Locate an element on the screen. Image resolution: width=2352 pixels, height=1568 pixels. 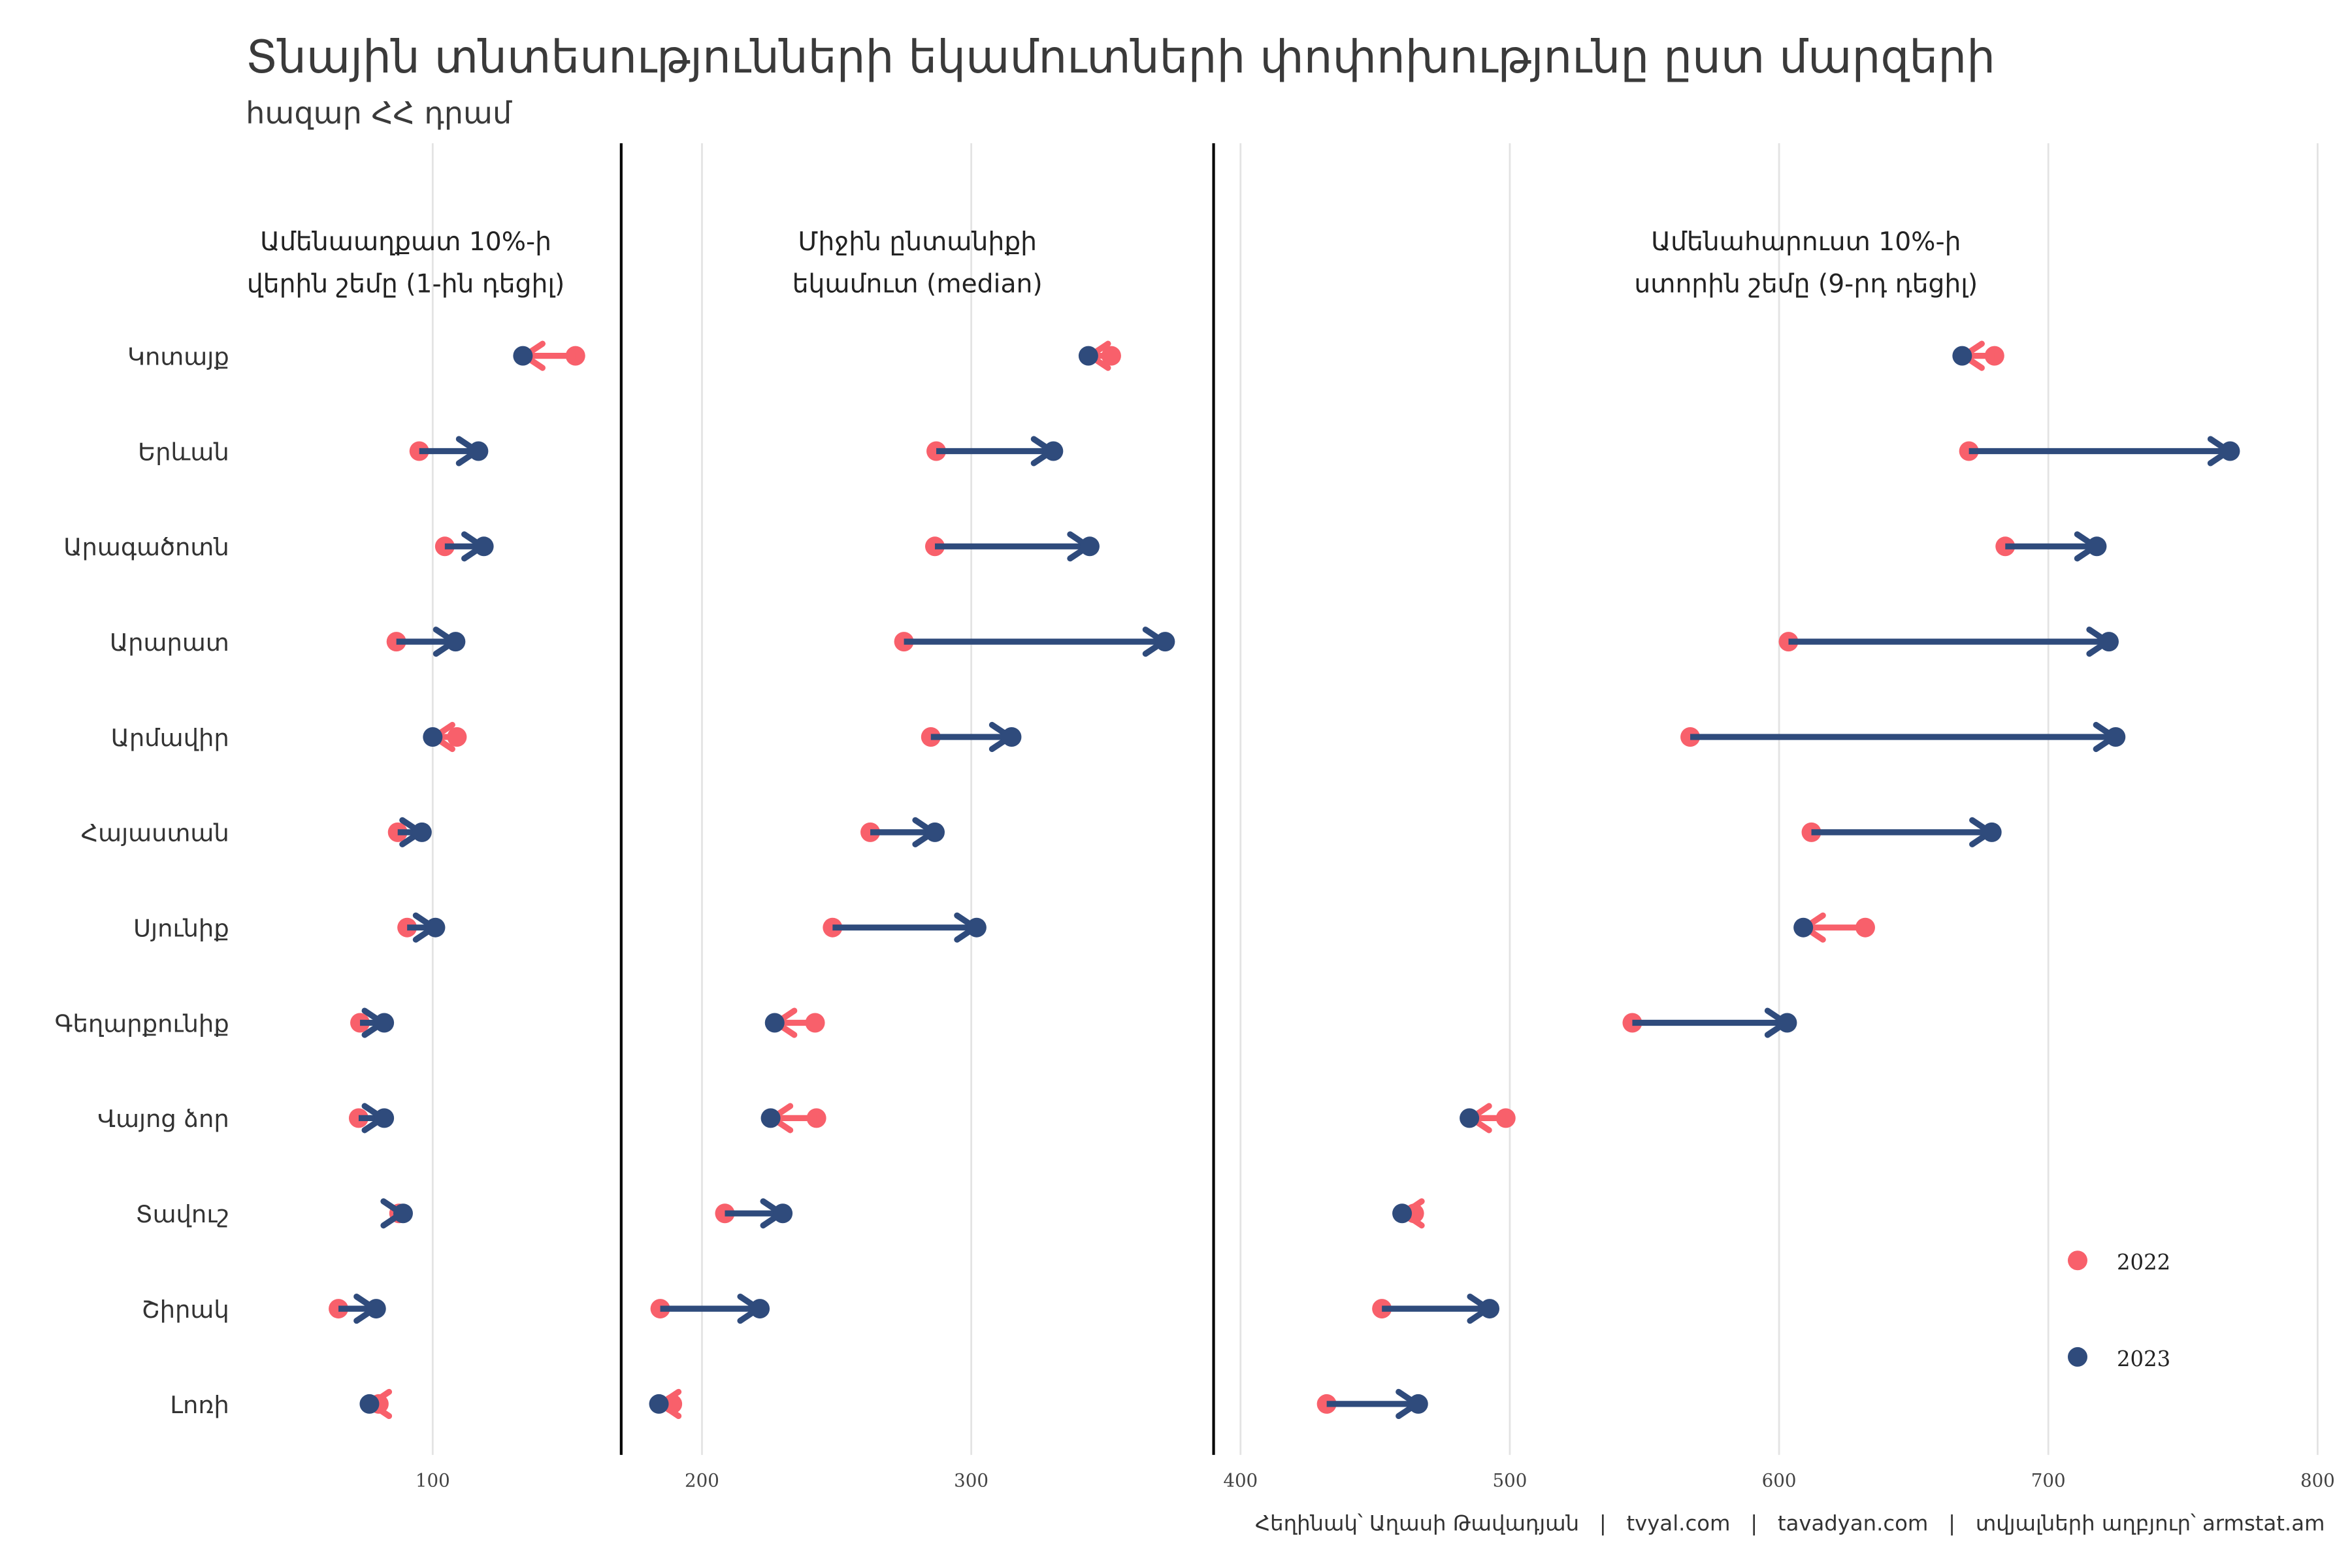
chart-subtitle: հազար ՀՀ դրամ is located at coordinates (379, 113).